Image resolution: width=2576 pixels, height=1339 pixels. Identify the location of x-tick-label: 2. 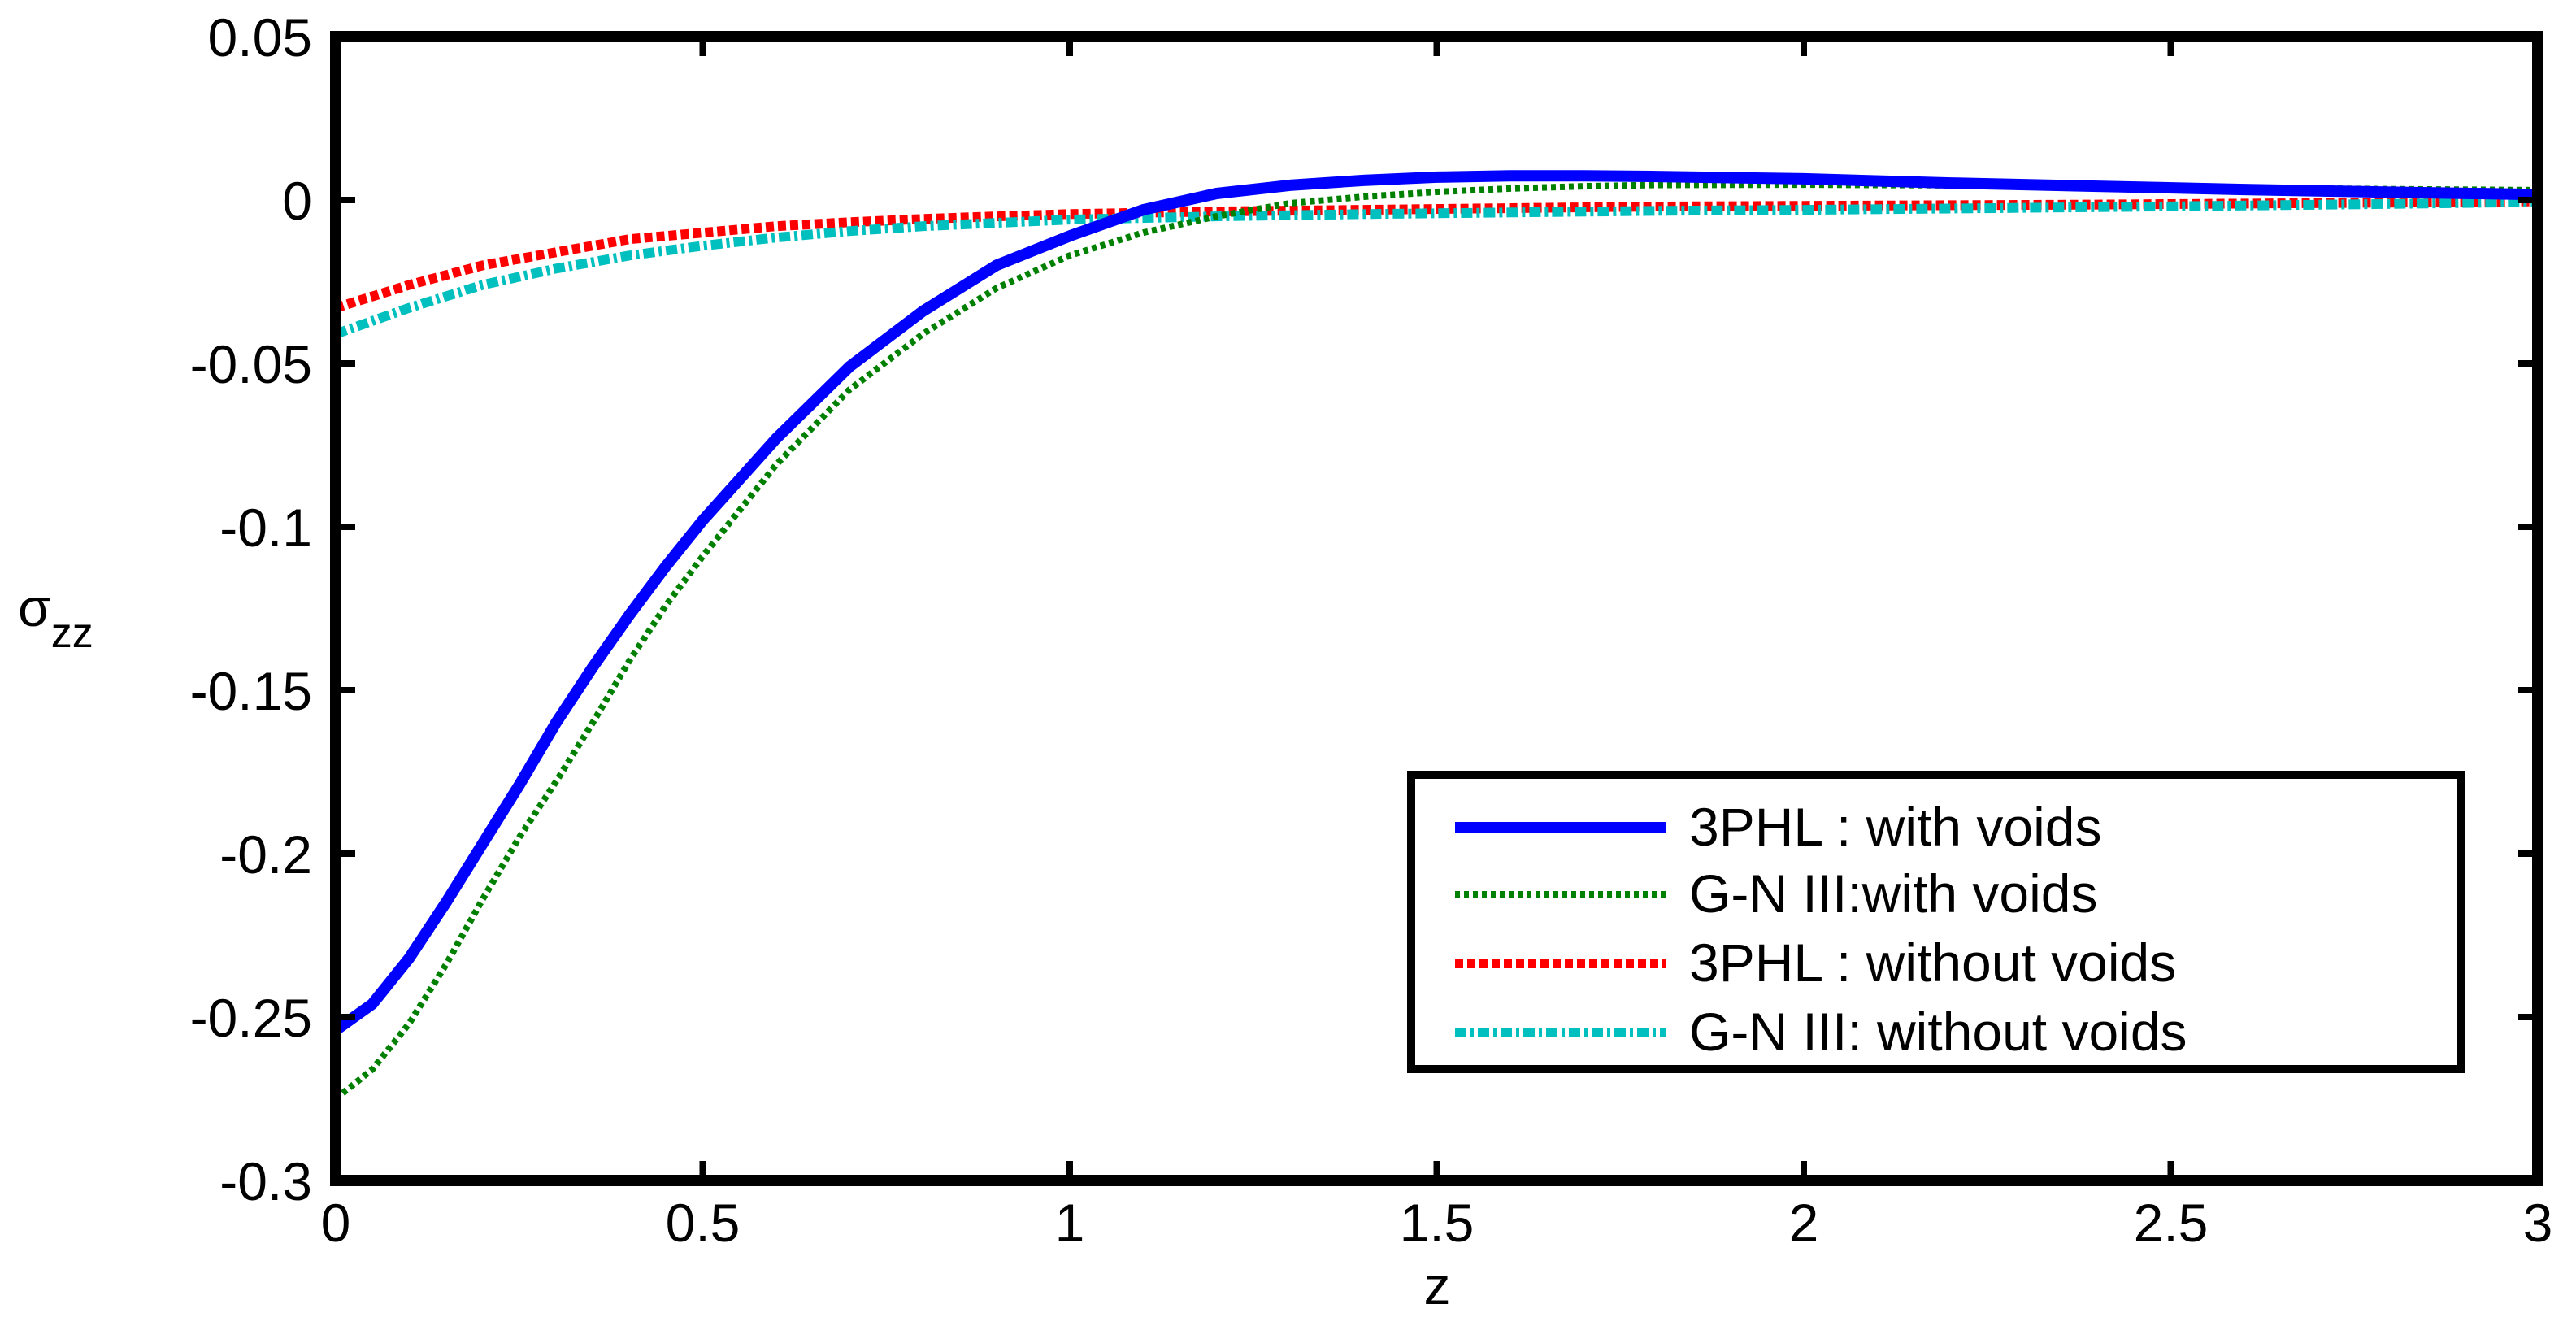
(1804, 1223).